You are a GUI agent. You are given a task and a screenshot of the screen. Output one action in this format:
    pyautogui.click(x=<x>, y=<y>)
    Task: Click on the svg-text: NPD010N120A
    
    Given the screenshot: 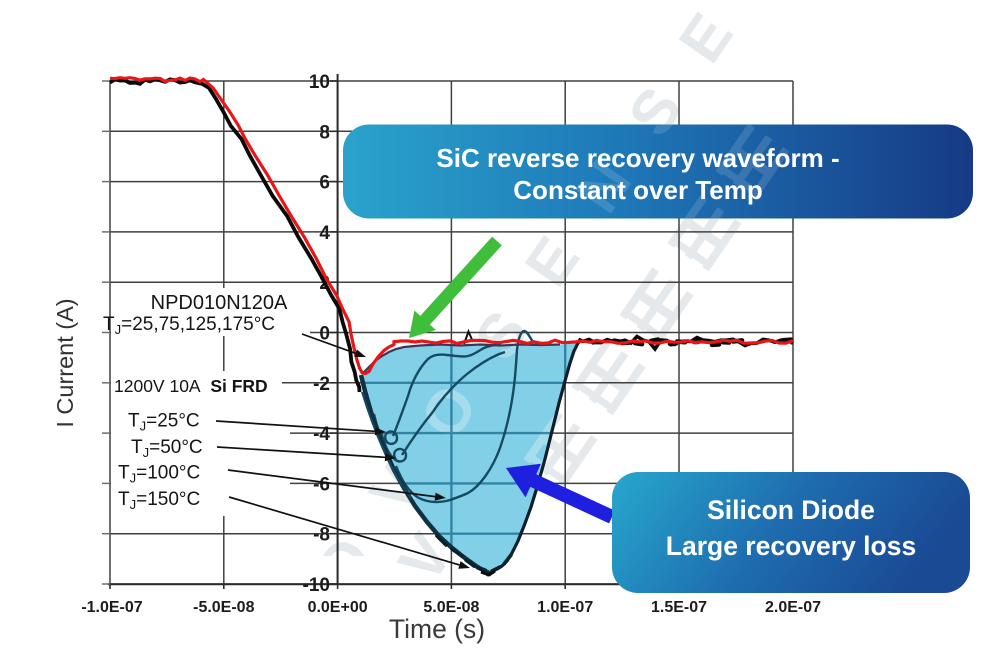 What is the action you would take?
    pyautogui.click(x=219, y=303)
    